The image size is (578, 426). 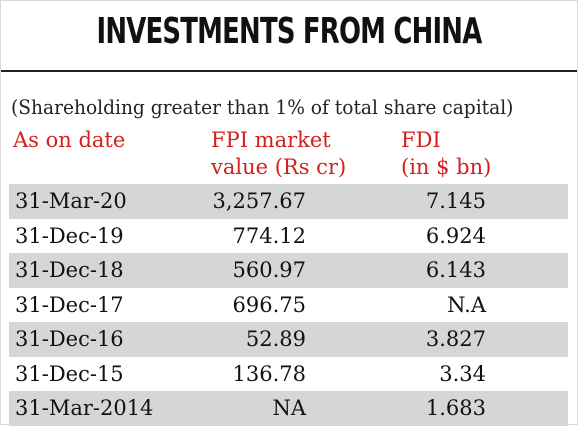 I want to click on column-header-fdi: FDI (in $ bn), so click(x=446, y=154).